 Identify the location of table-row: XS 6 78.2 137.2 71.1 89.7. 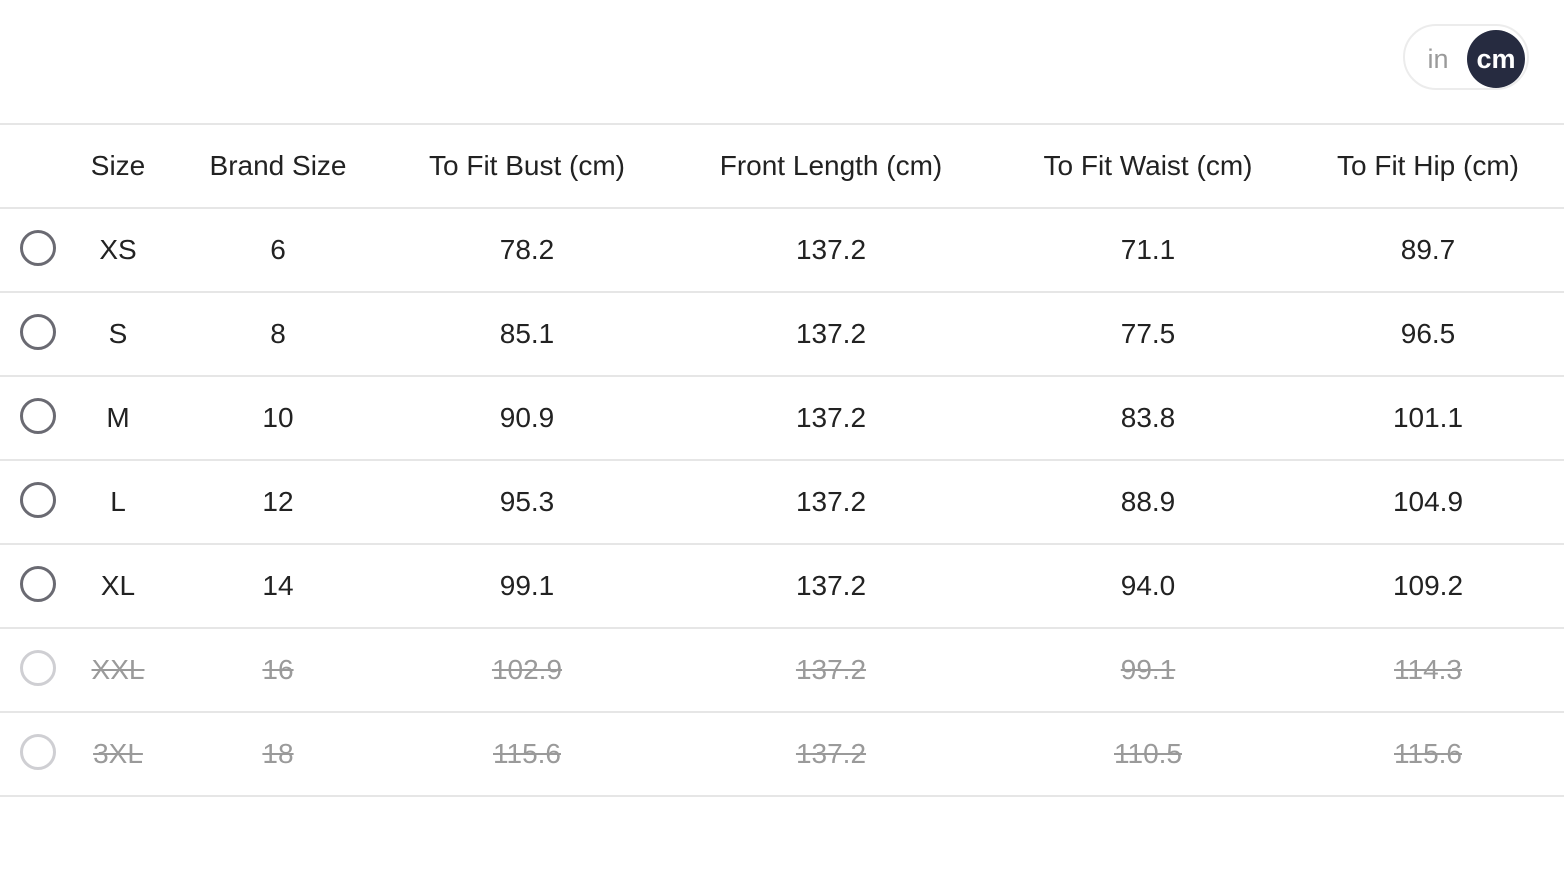
(782, 250).